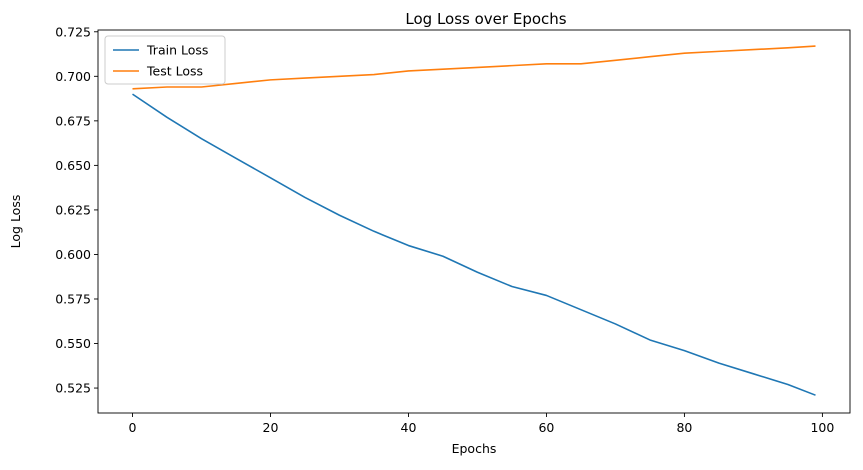 This screenshot has width=863, height=470. I want to click on legend-label: Test Loss, so click(174, 71).